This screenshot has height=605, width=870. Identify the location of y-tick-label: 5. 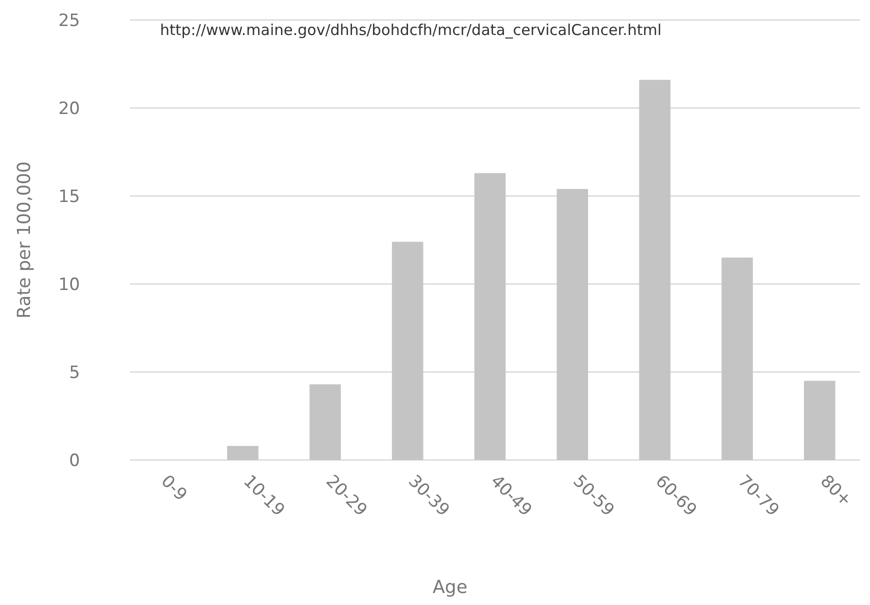
(74, 372).